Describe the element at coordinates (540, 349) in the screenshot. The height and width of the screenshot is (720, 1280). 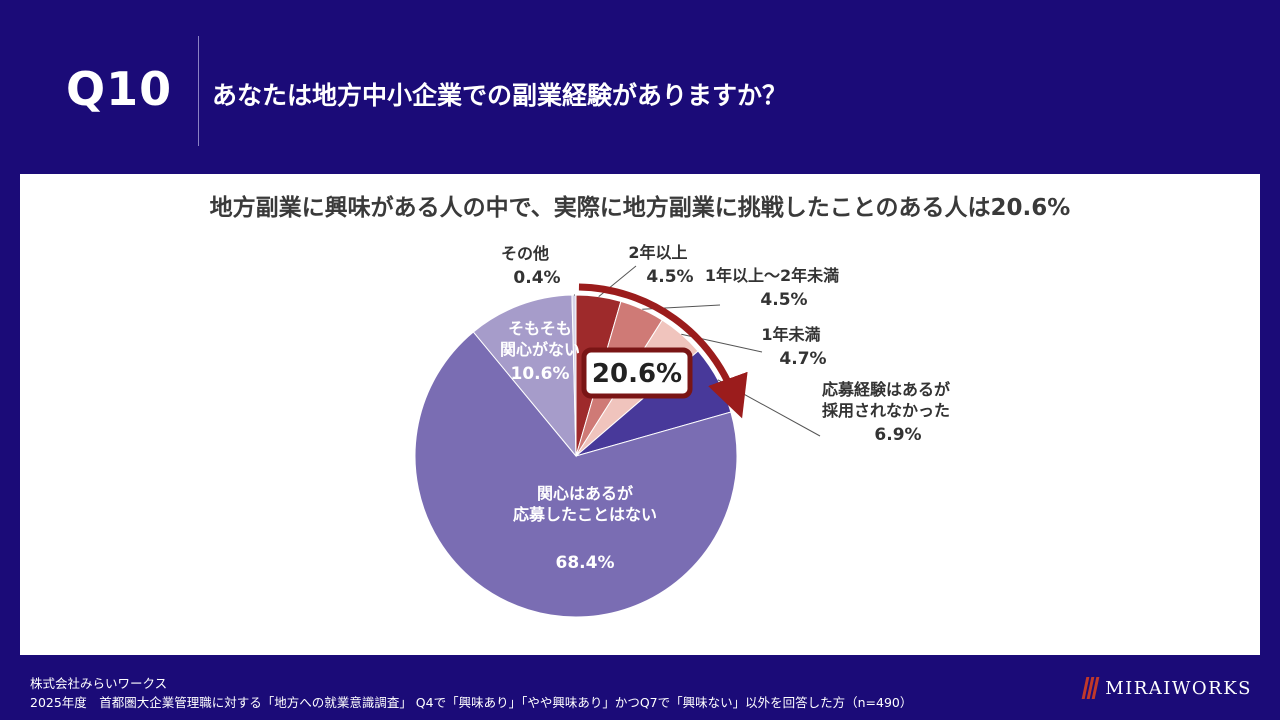
I see `slice-label: 関心がない` at that location.